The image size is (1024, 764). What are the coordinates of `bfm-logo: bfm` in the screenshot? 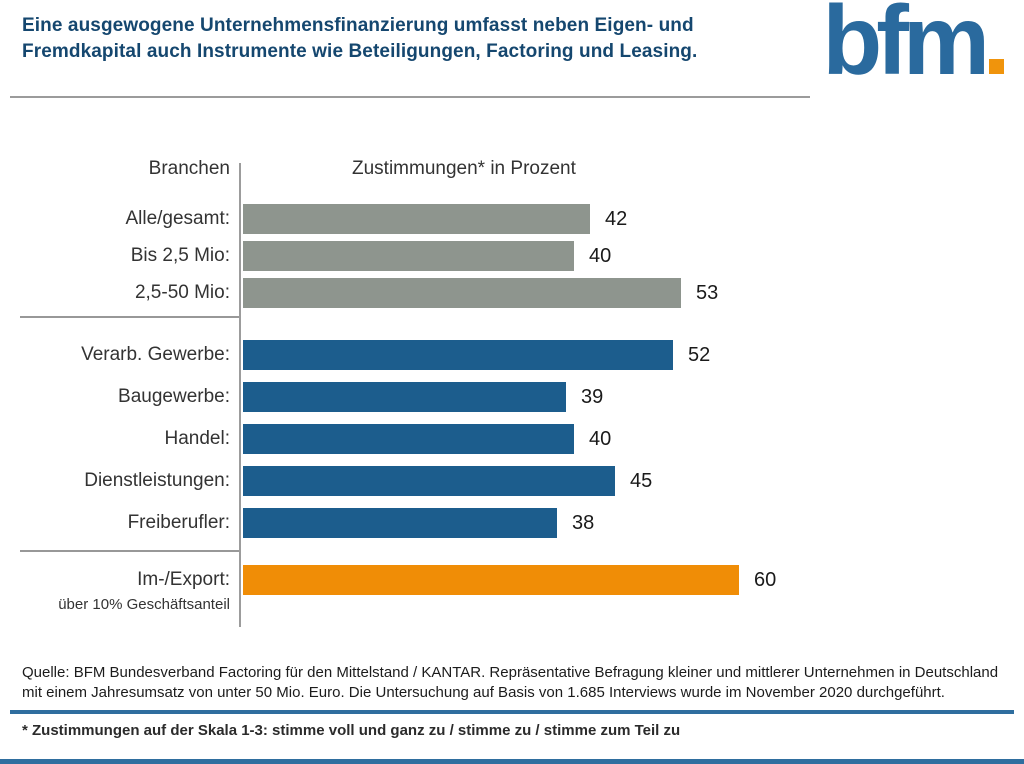 It's located at (913, 48).